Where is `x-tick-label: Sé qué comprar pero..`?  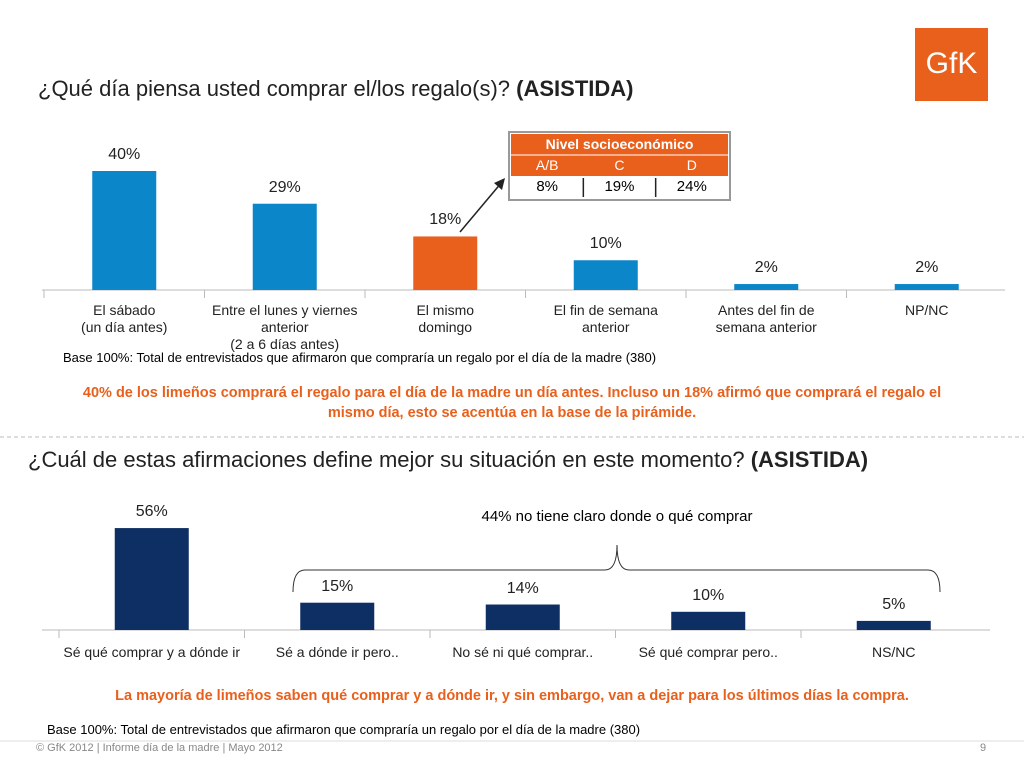
x-tick-label: Sé qué comprar pero.. is located at coordinates (708, 652).